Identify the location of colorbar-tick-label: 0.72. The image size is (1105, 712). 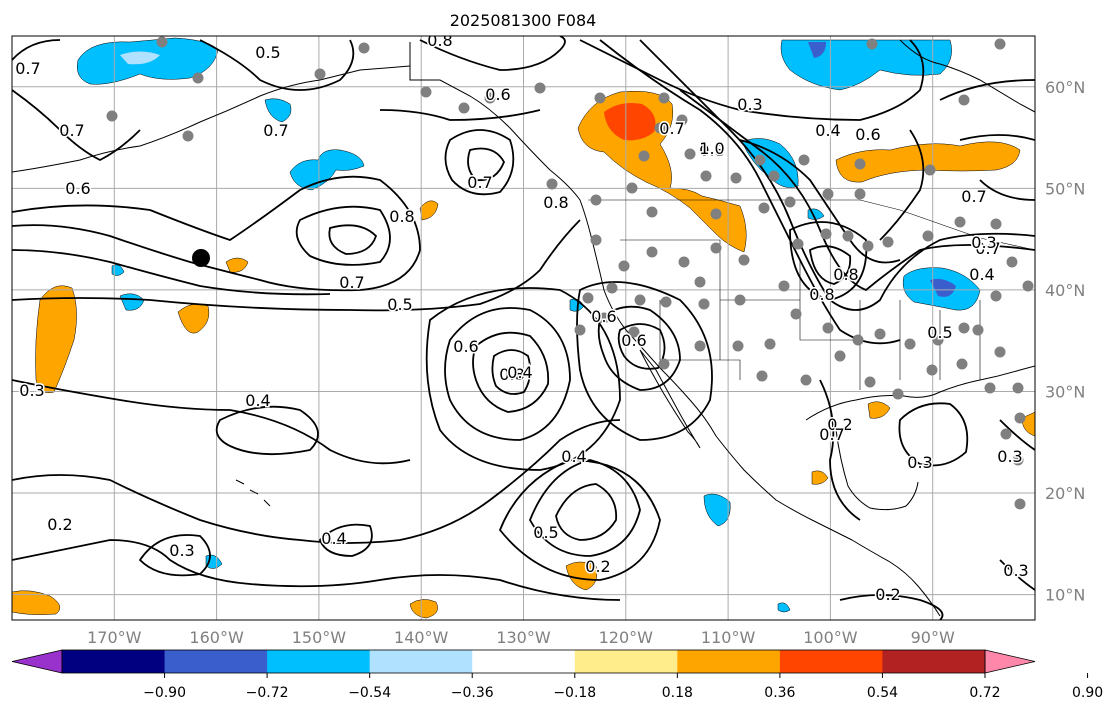
(984, 693).